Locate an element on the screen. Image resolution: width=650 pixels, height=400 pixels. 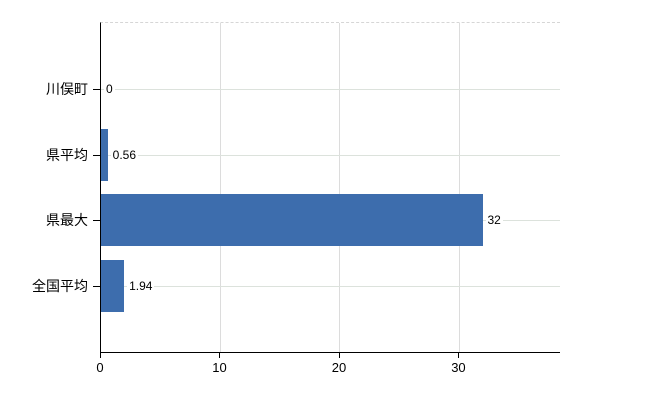
value-label: 0.56 is located at coordinates (124, 154).